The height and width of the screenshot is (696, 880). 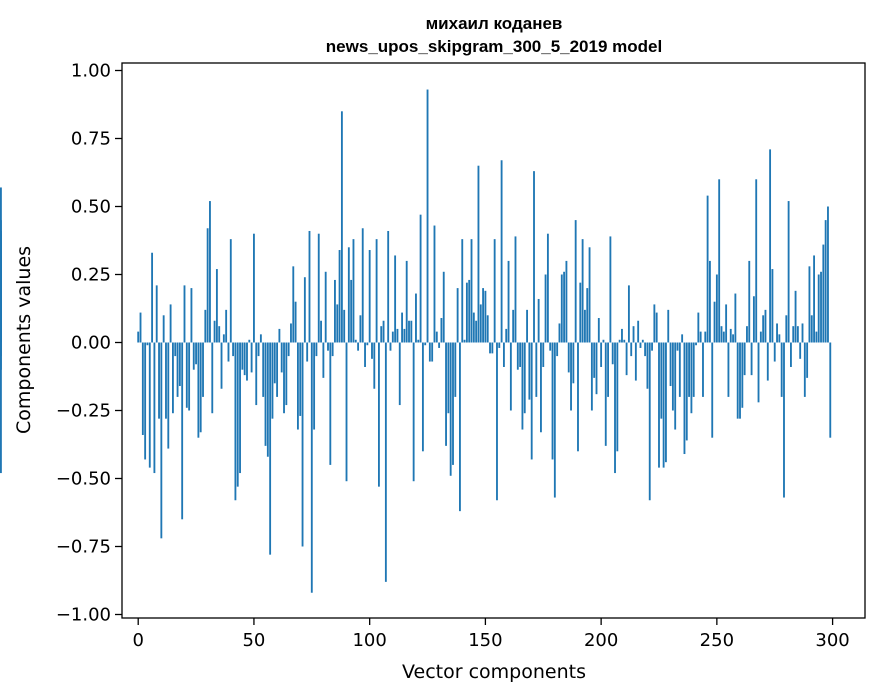 I want to click on x-axis: 0 50 100 150 200 250 300, so click(x=491, y=634).